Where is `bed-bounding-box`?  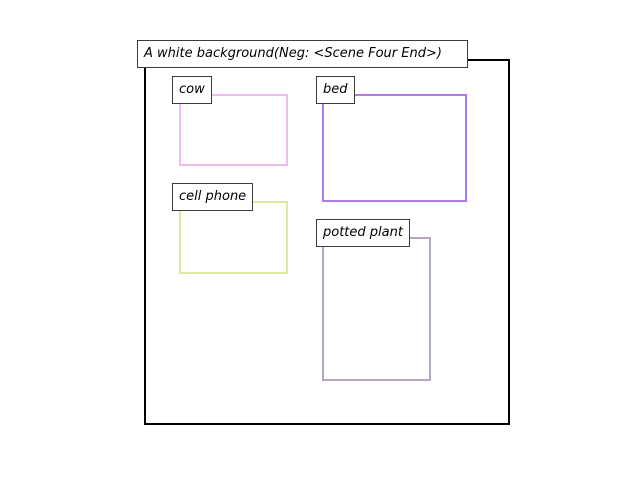
bed-bounding-box is located at coordinates (394, 148).